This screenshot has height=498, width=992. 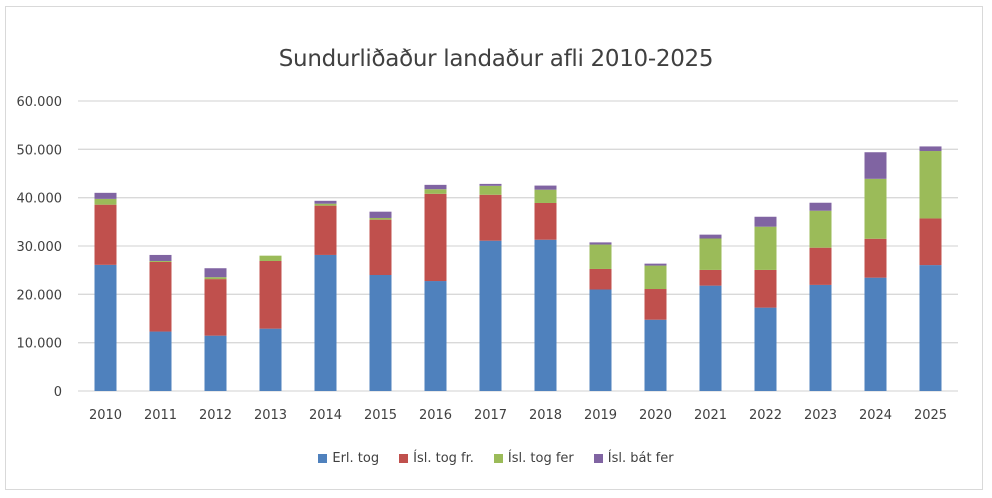 What do you see at coordinates (655, 415) in the screenshot?
I see `x-tick-label: 2020` at bounding box center [655, 415].